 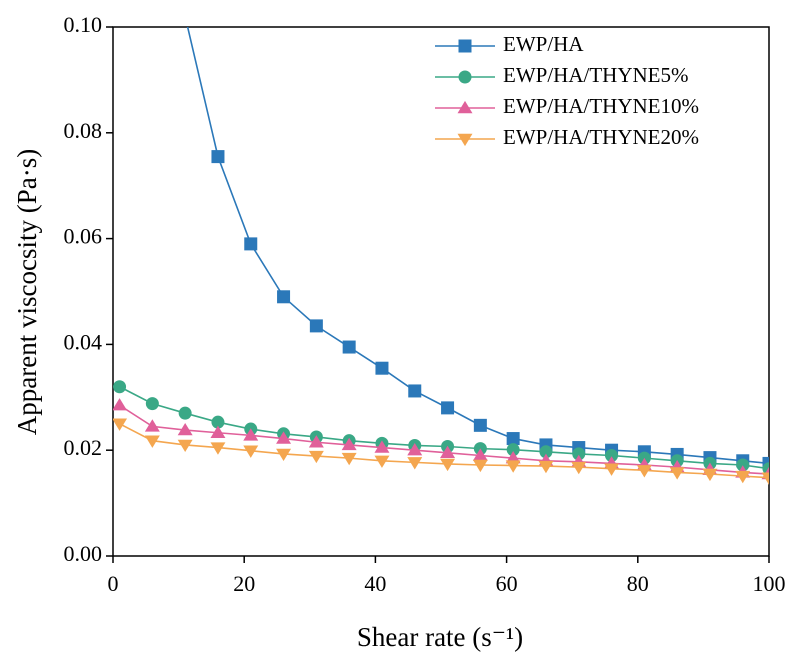 What do you see at coordinates (769, 583) in the screenshot?
I see `x-tick-label: 100` at bounding box center [769, 583].